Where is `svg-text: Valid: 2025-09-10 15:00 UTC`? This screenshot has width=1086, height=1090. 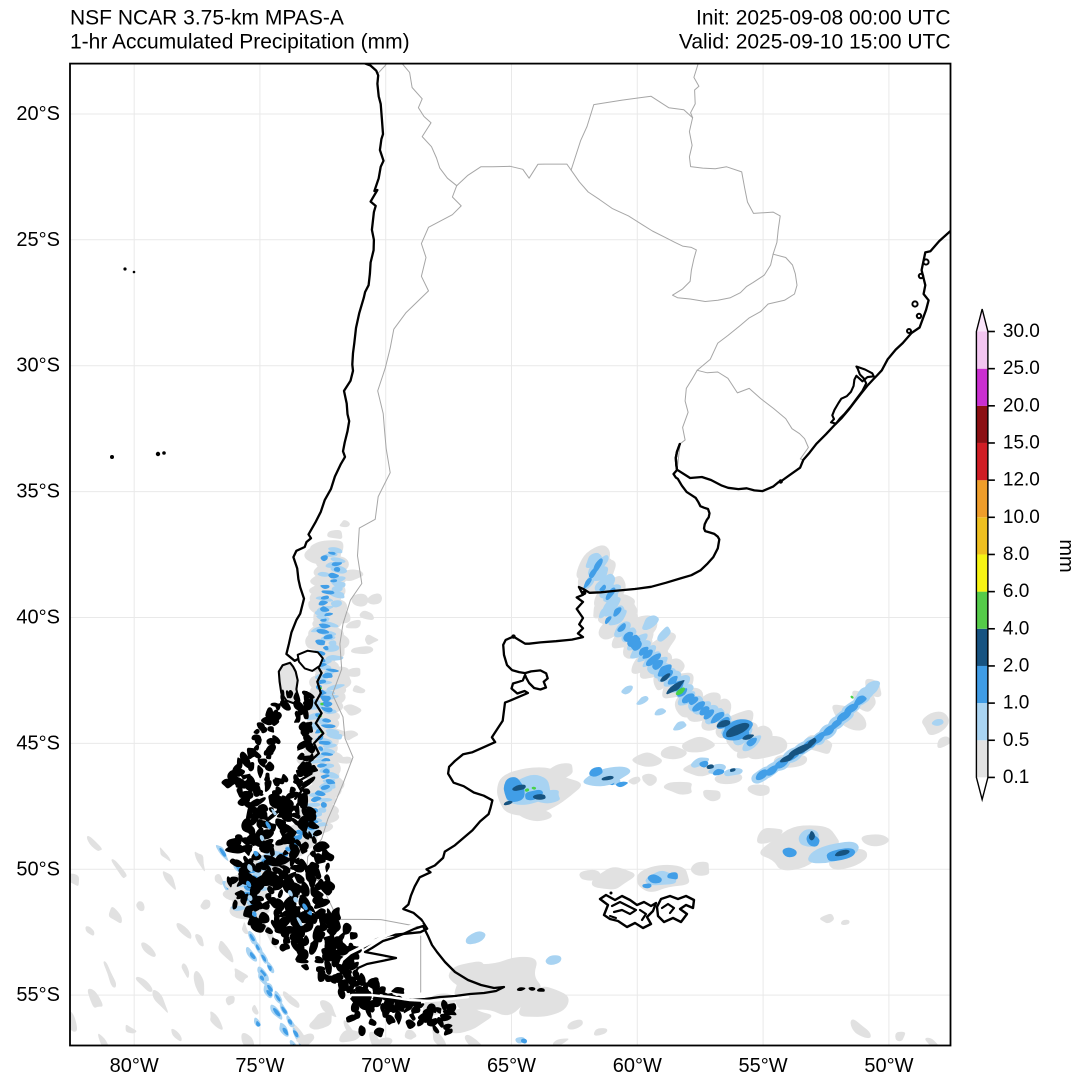 svg-text: Valid: 2025-09-10 15:00 UTC is located at coordinates (815, 42).